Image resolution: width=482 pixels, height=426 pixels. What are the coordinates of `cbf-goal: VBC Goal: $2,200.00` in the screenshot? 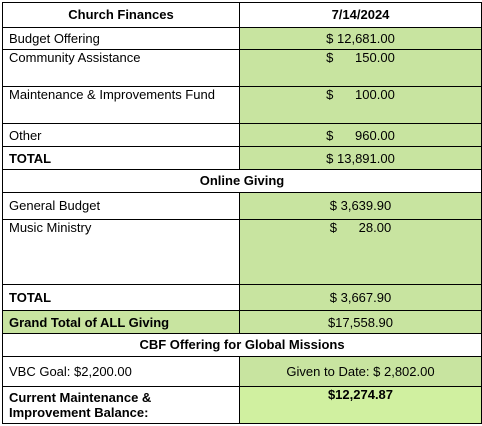 It's located at (121, 371).